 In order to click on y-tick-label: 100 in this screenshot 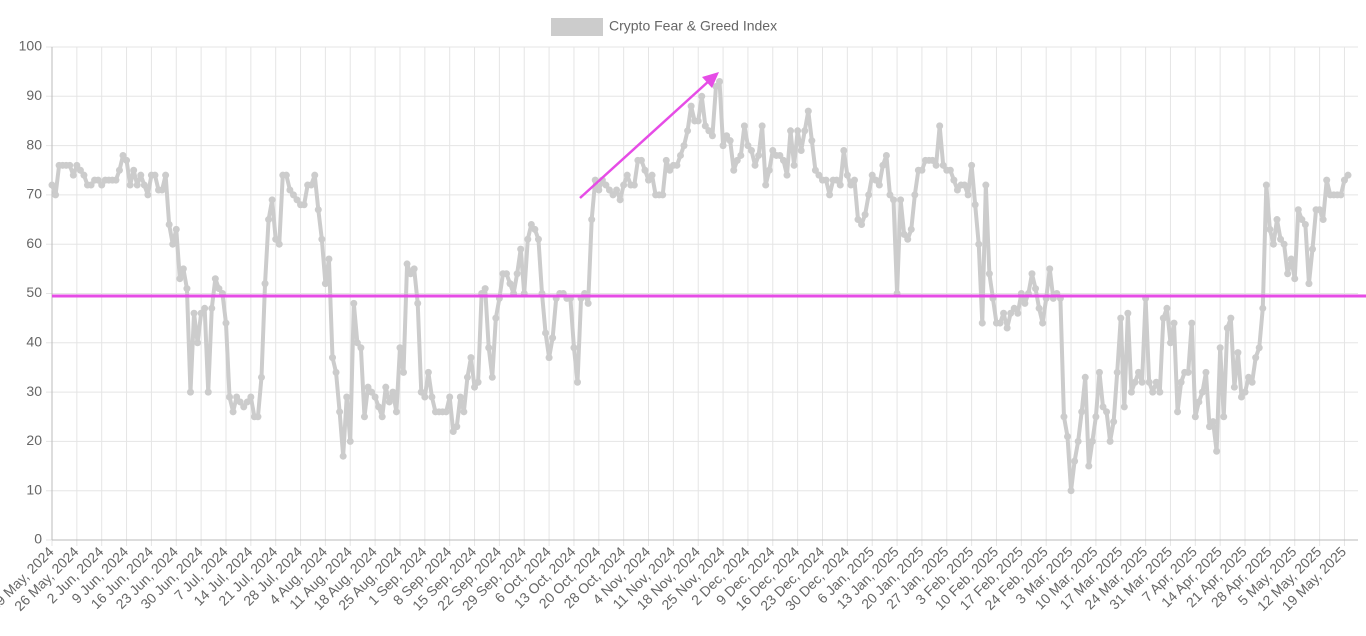, I will do `click(31, 46)`.